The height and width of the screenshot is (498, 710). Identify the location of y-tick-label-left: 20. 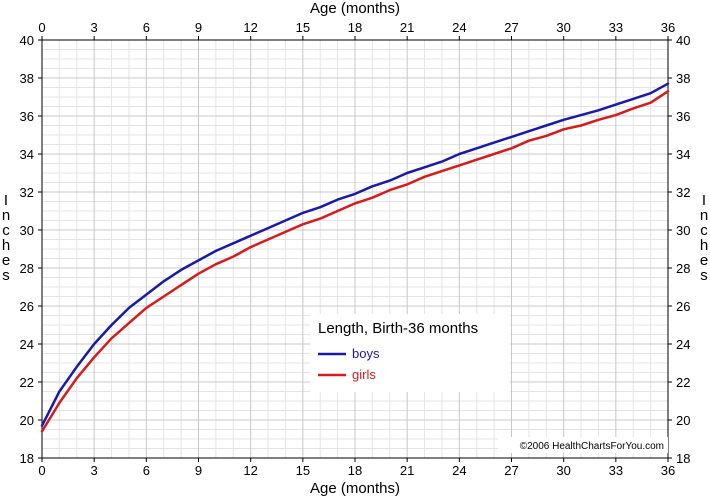
(27, 420).